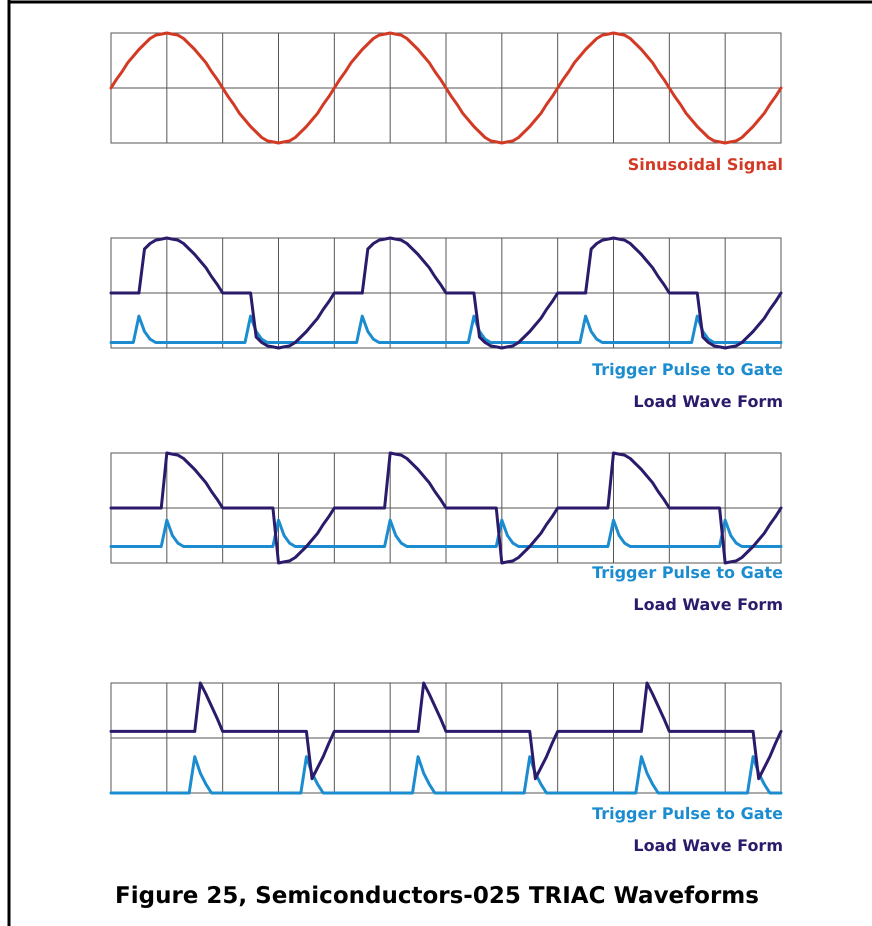  What do you see at coordinates (437, 896) in the screenshot?
I see `text: Figure 25, Semiconductors-025 TRIAC Waveforms` at bounding box center [437, 896].